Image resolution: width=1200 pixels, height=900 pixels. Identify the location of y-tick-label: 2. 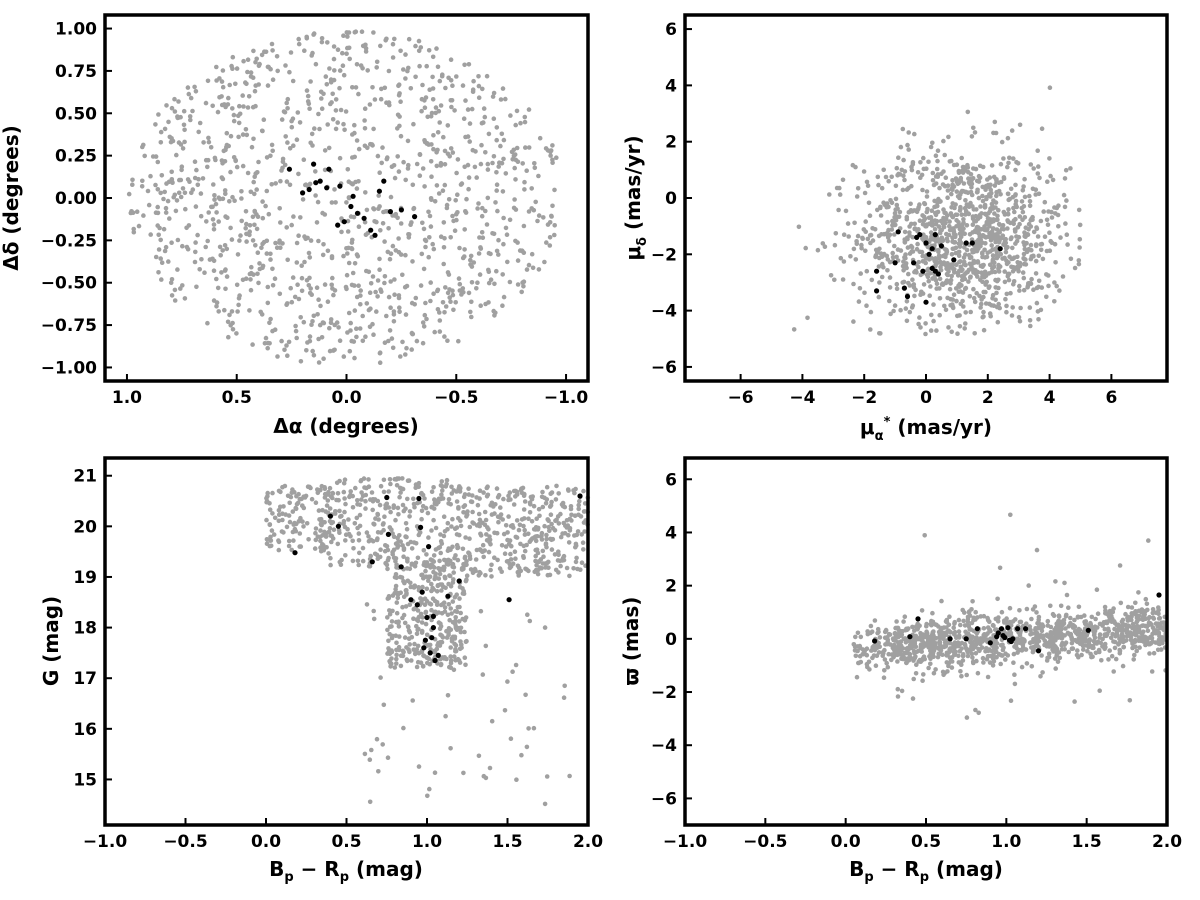
(671, 143).